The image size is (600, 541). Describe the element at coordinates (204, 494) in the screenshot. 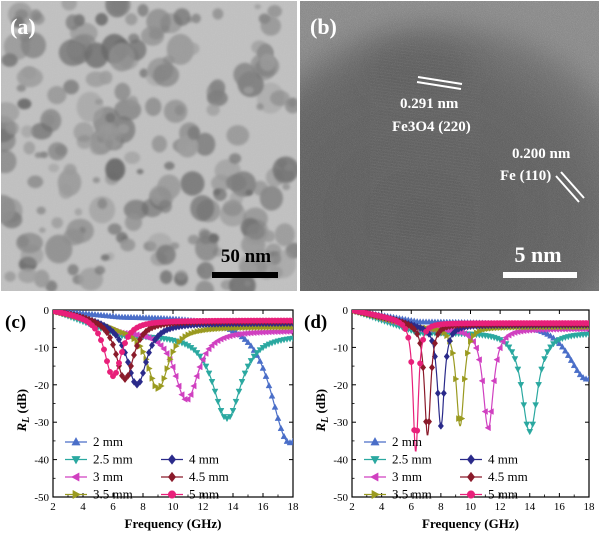

I see `legend-label: 5 mm` at that location.